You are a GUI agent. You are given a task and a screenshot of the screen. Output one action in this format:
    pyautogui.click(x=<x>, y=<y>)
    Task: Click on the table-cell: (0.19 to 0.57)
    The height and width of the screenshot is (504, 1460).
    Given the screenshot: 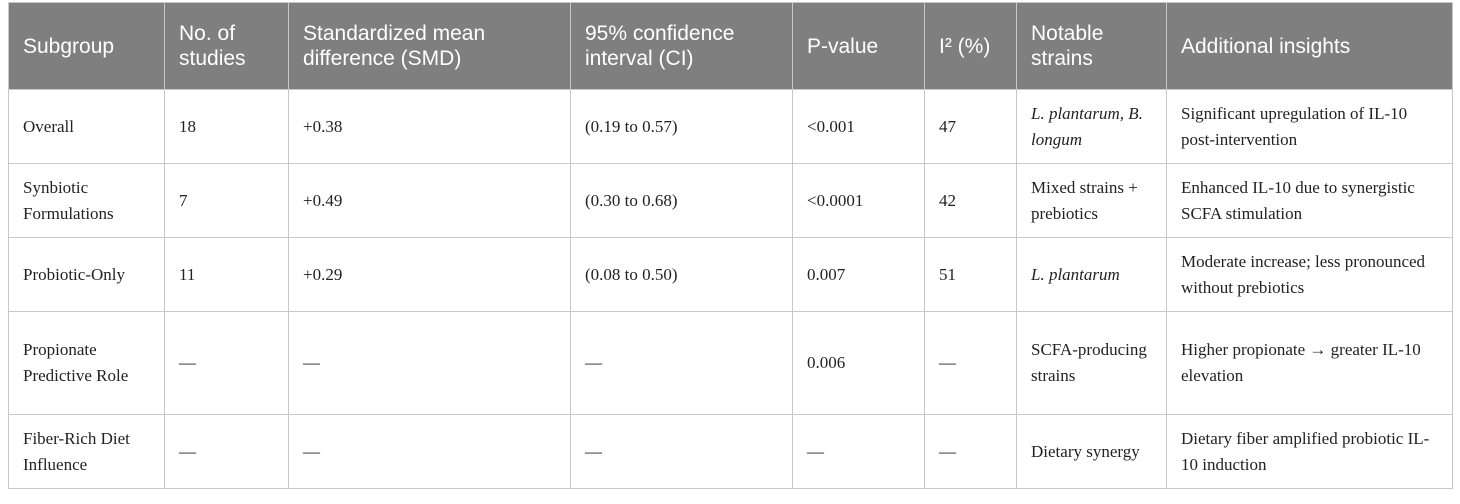 What is the action you would take?
    pyautogui.click(x=681, y=126)
    